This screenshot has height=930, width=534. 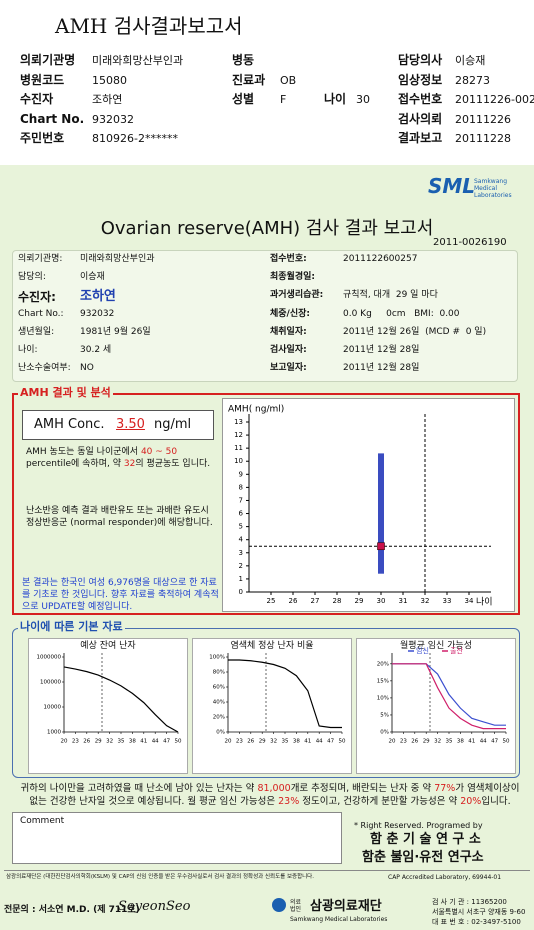 What do you see at coordinates (380, 259) in the screenshot?
I see `info-value: 2011122600257` at bounding box center [380, 259].